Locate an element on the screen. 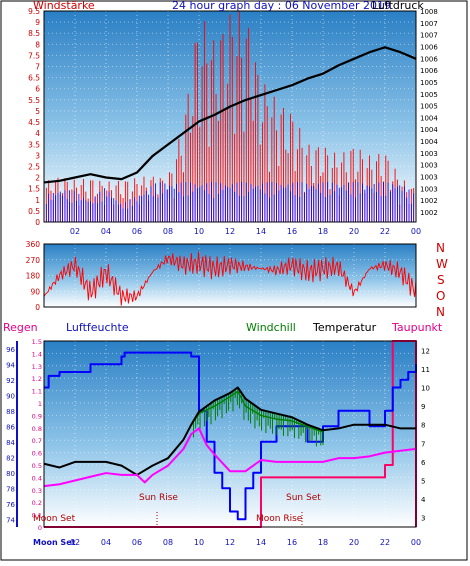  humidity-y-tick-label: 80 is located at coordinates (10, 474).